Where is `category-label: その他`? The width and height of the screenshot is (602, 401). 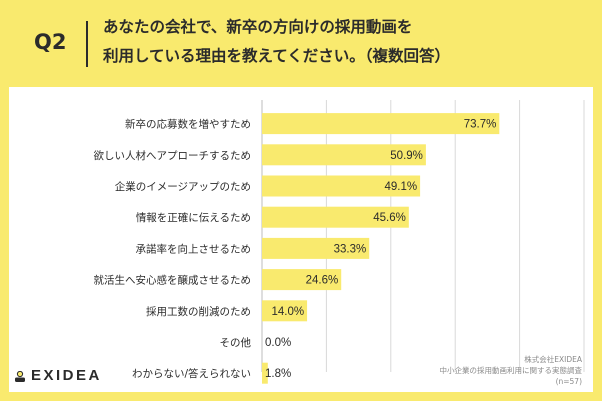
category-label: その他 is located at coordinates (236, 342).